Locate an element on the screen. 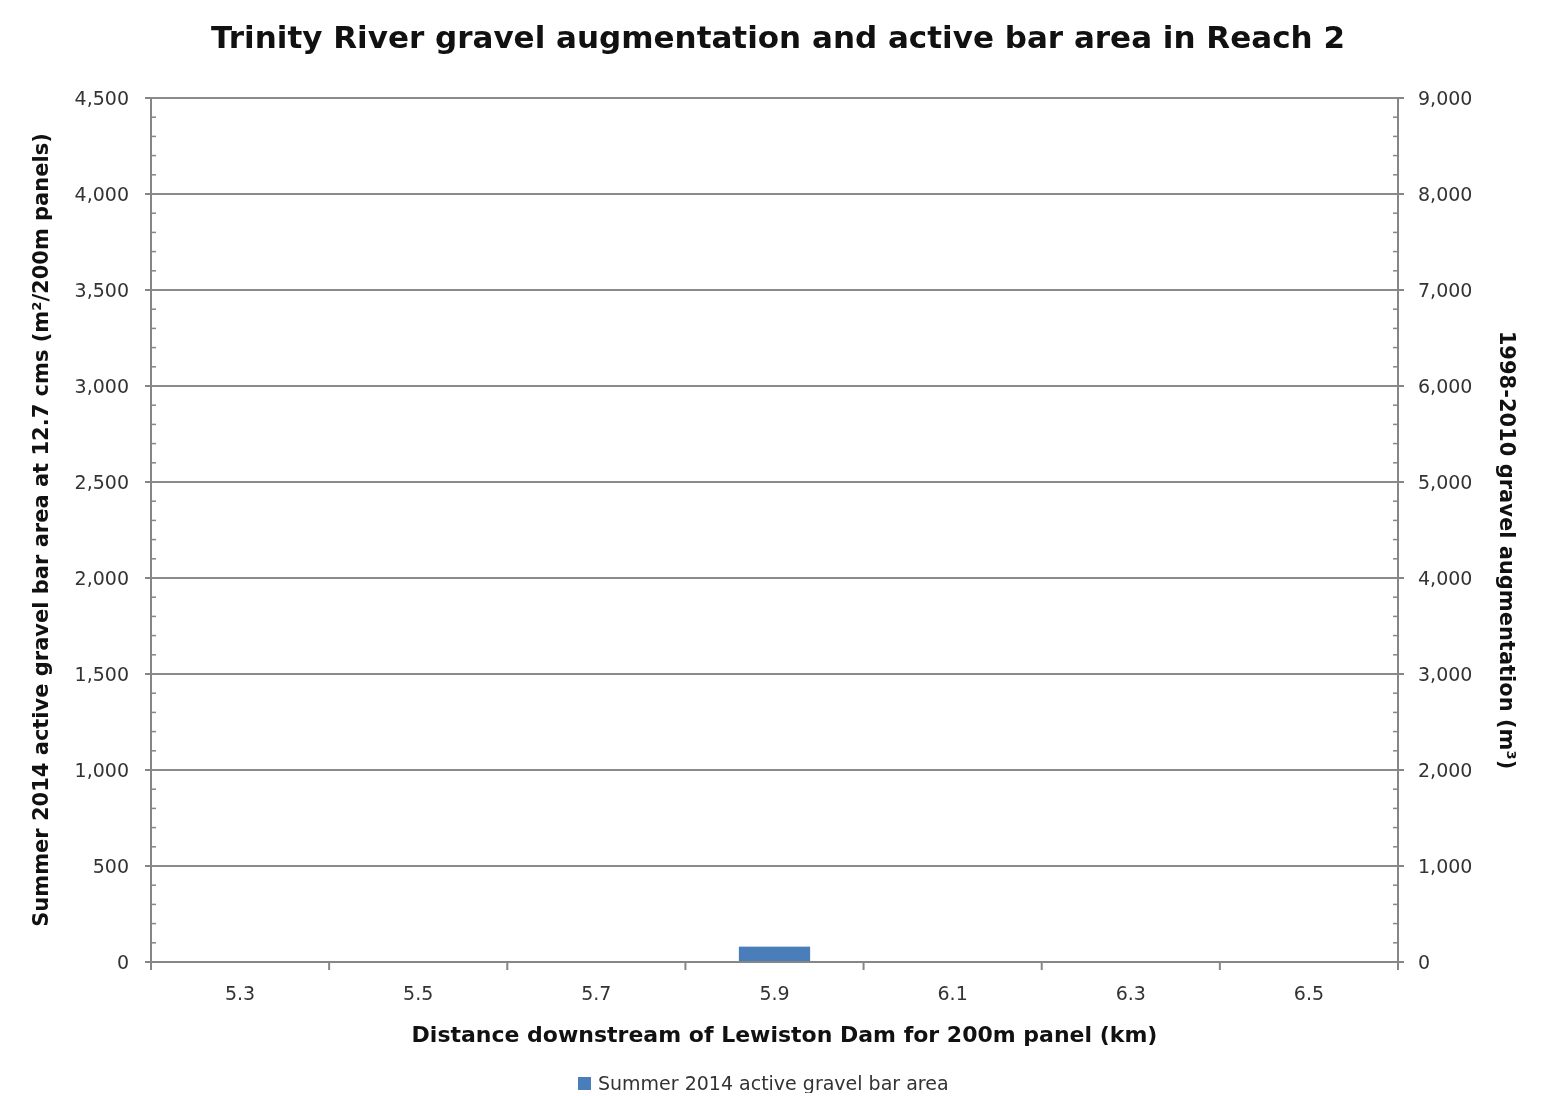  x-tick-label: 5.3 is located at coordinates (240, 993).